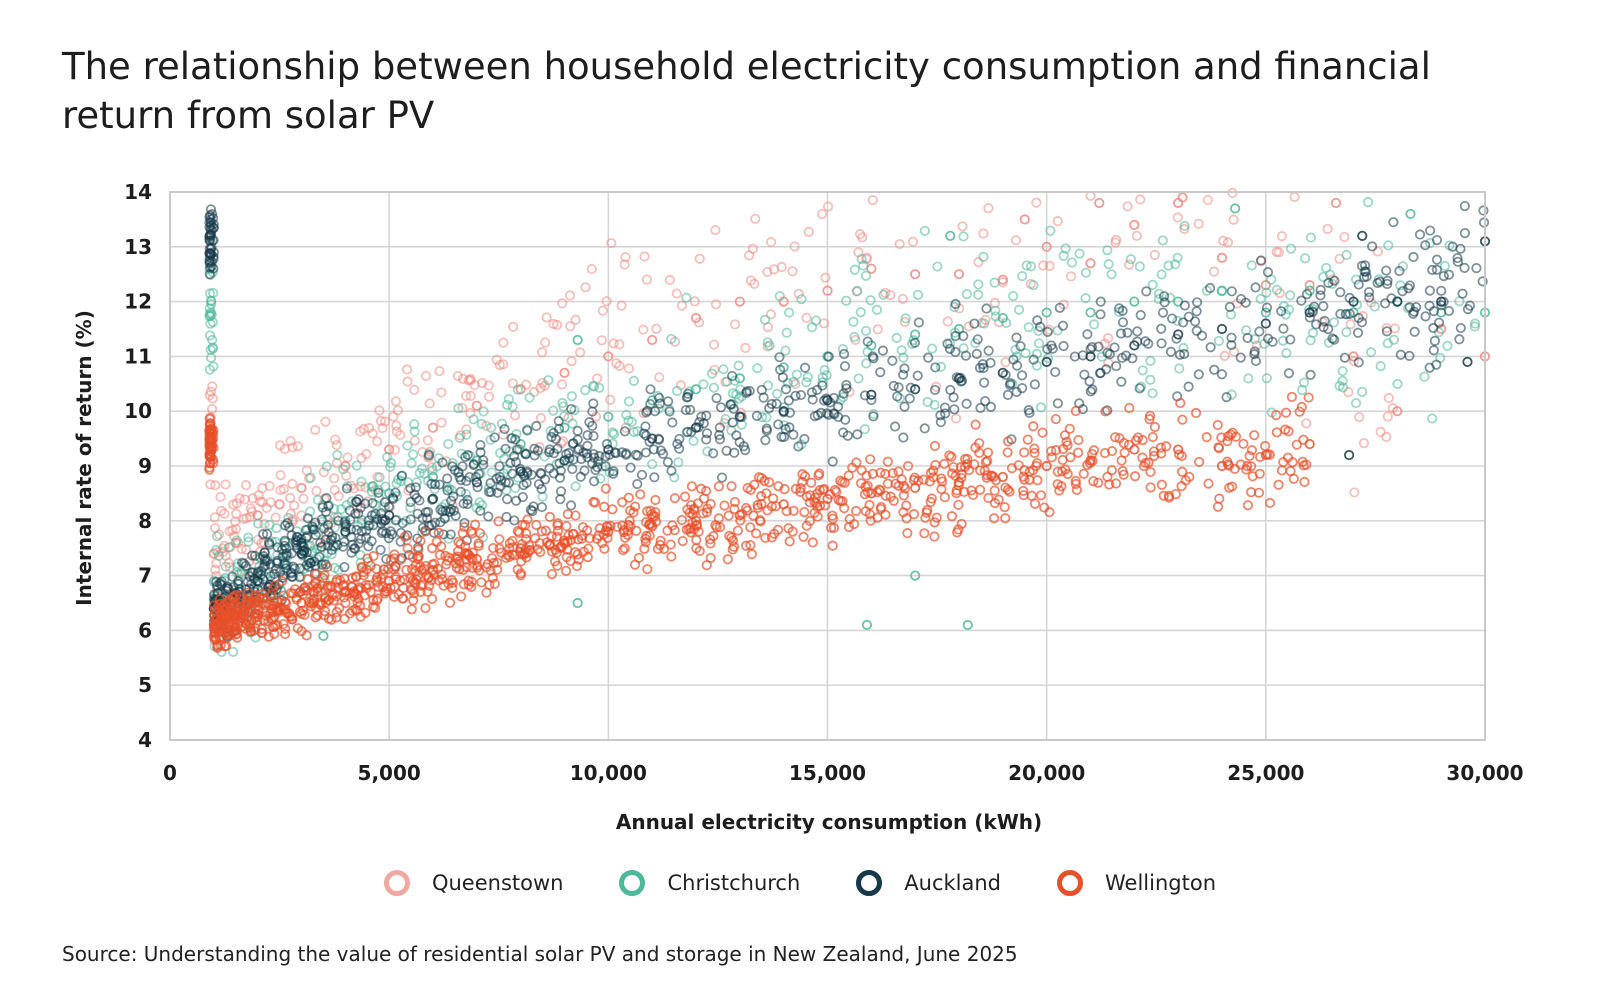 Image resolution: width=1600 pixels, height=1000 pixels. Describe the element at coordinates (473, 883) in the screenshot. I see `legend-item-queenstown: Queenstown` at that location.